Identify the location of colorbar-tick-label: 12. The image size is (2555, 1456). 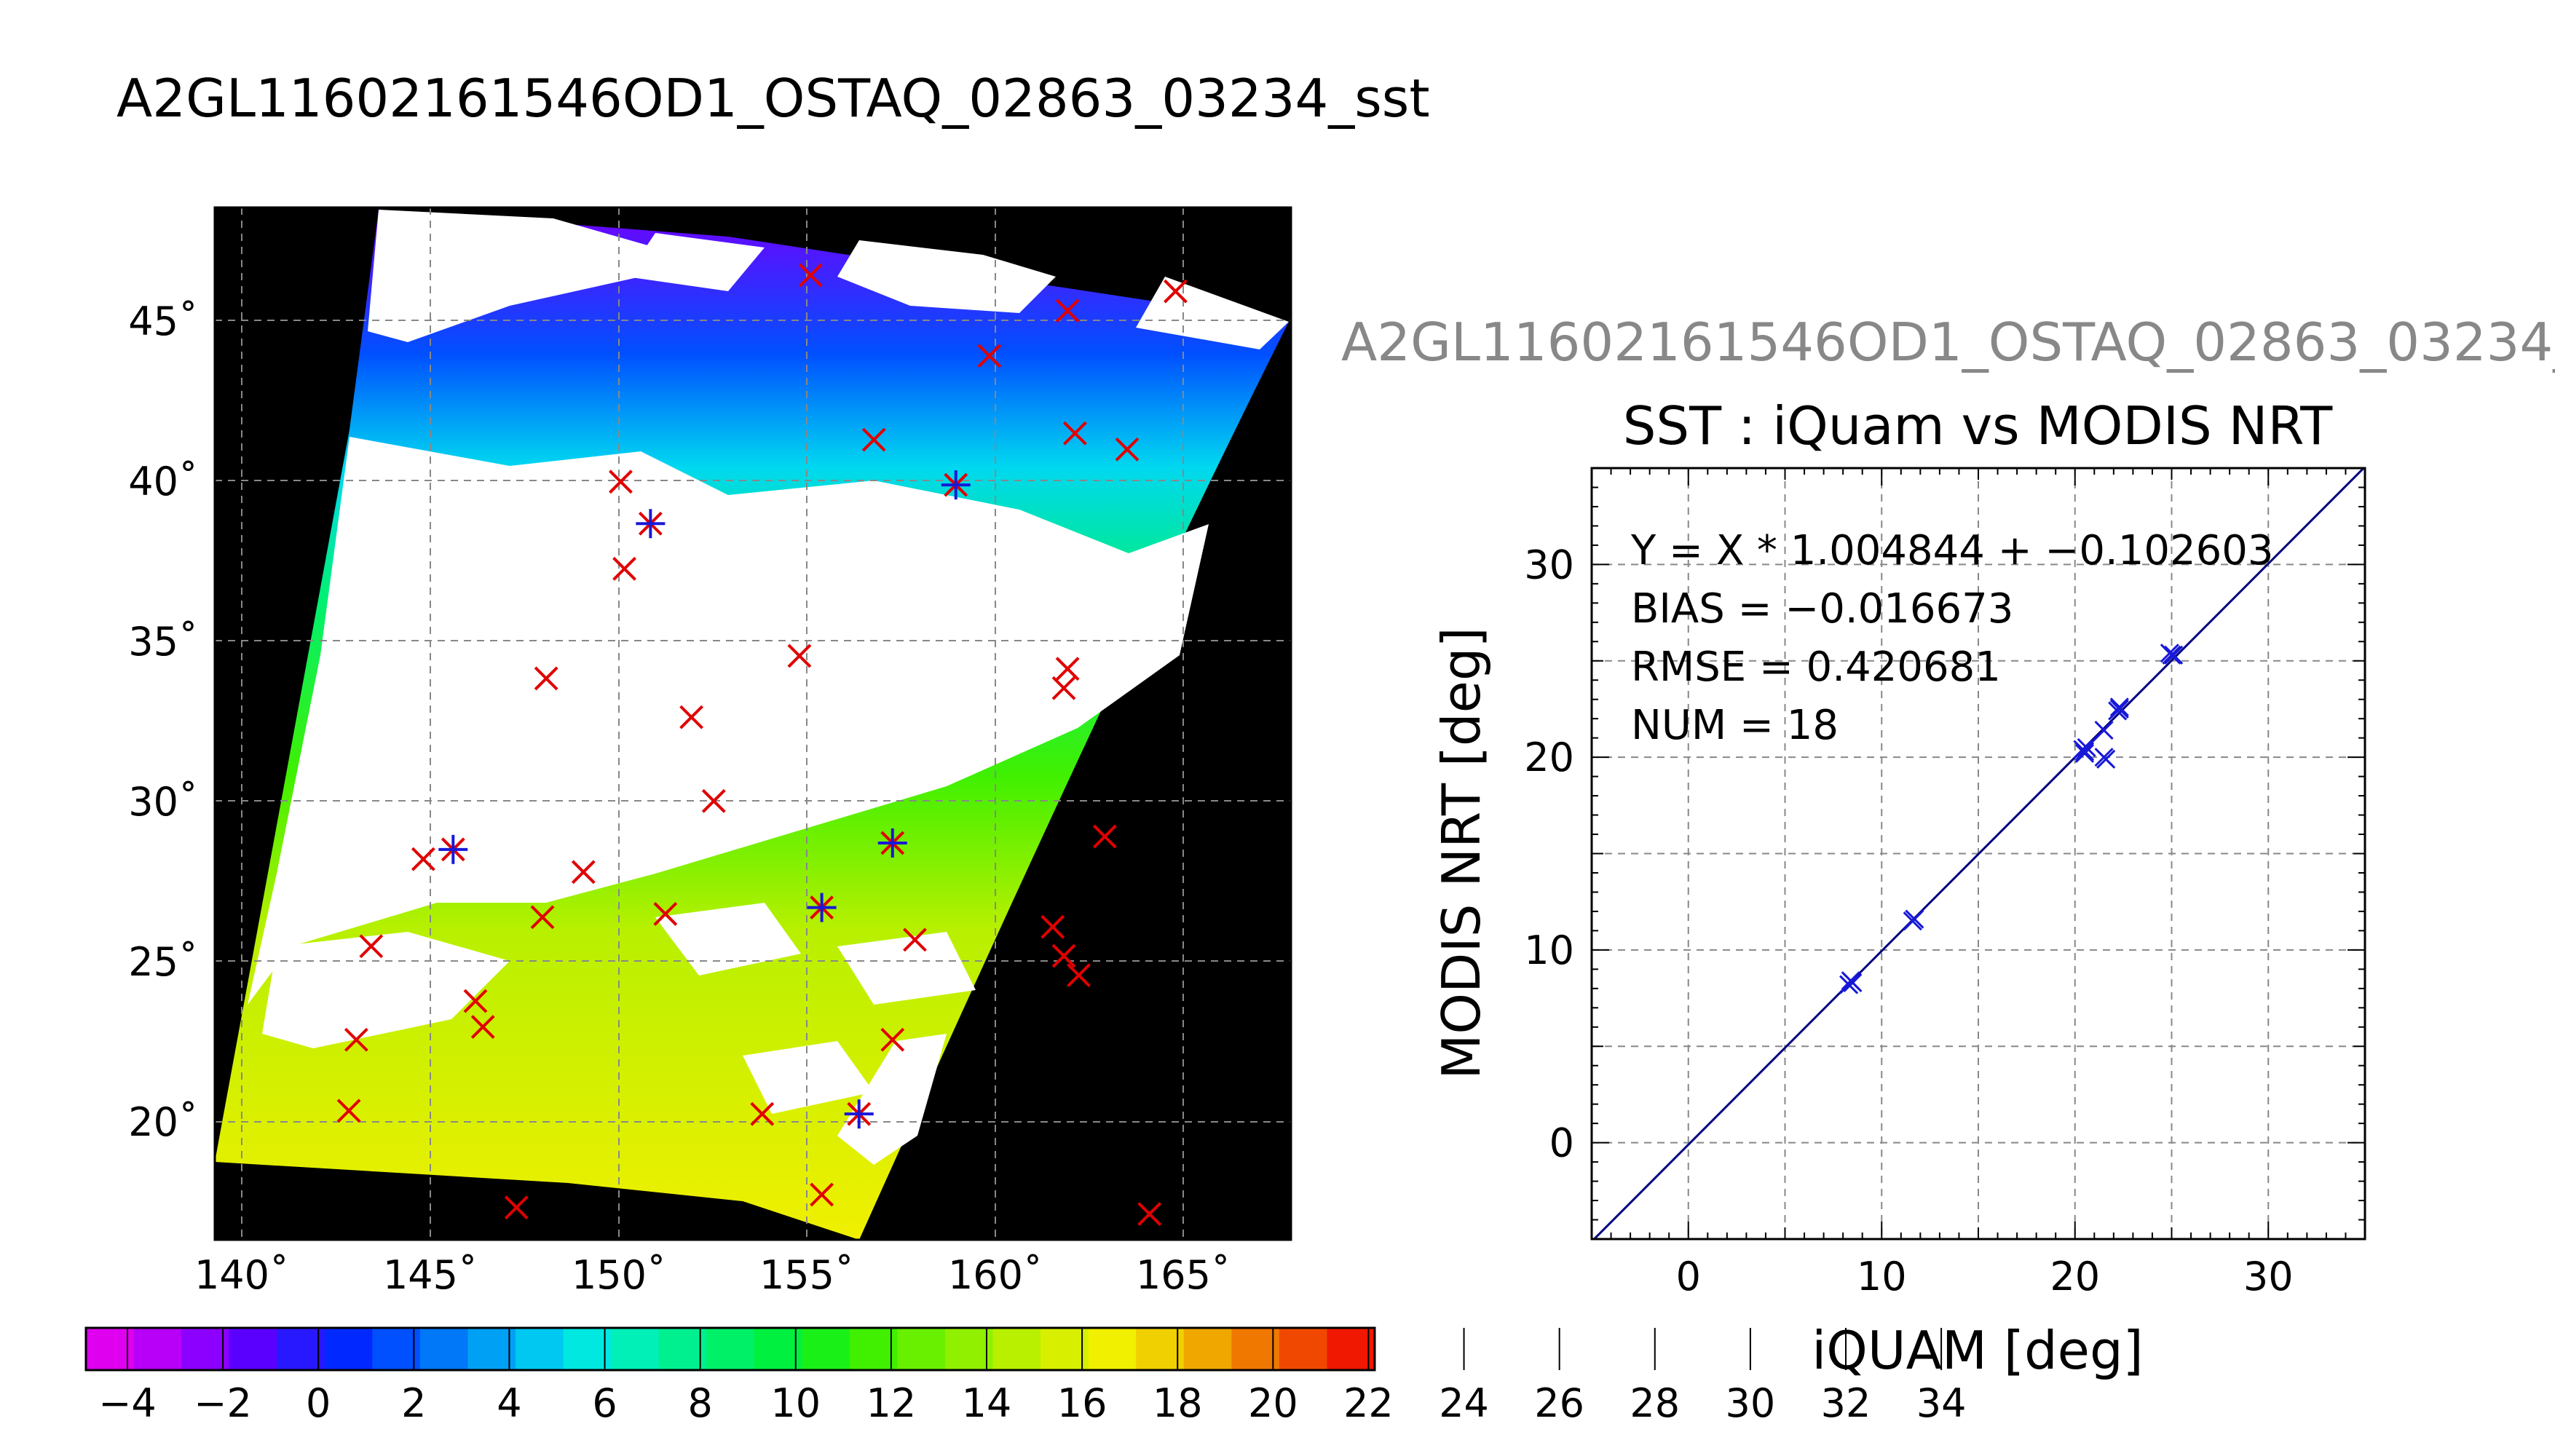
(891, 1403).